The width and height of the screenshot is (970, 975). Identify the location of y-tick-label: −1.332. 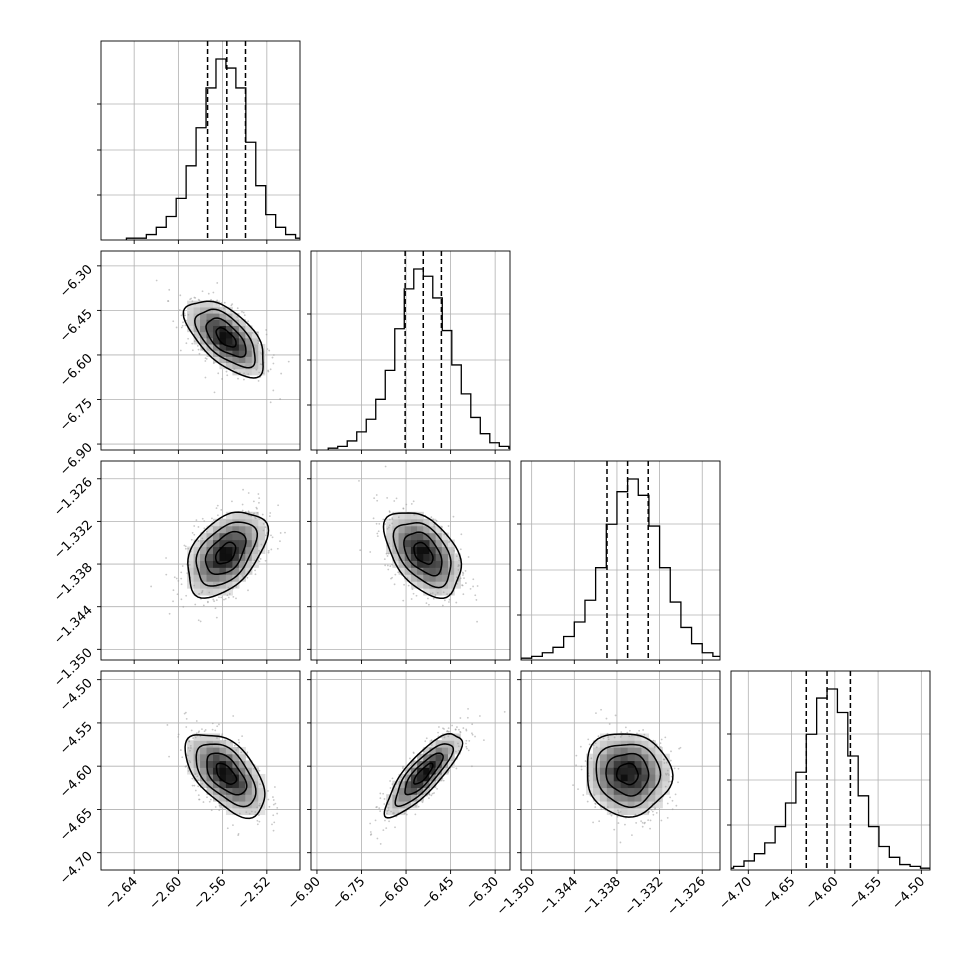
(73, 540).